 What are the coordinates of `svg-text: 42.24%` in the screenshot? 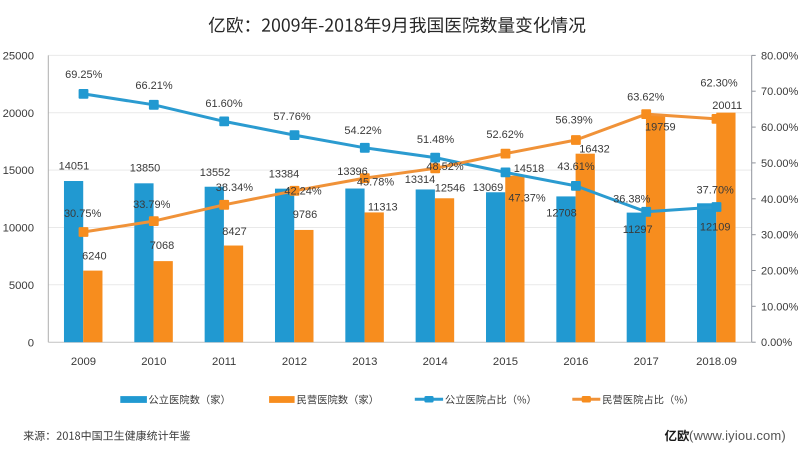 It's located at (303, 192).